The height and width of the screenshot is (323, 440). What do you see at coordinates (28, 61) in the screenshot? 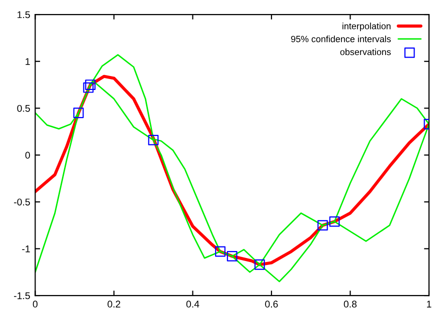
I see `y-tick-label: 1` at bounding box center [28, 61].